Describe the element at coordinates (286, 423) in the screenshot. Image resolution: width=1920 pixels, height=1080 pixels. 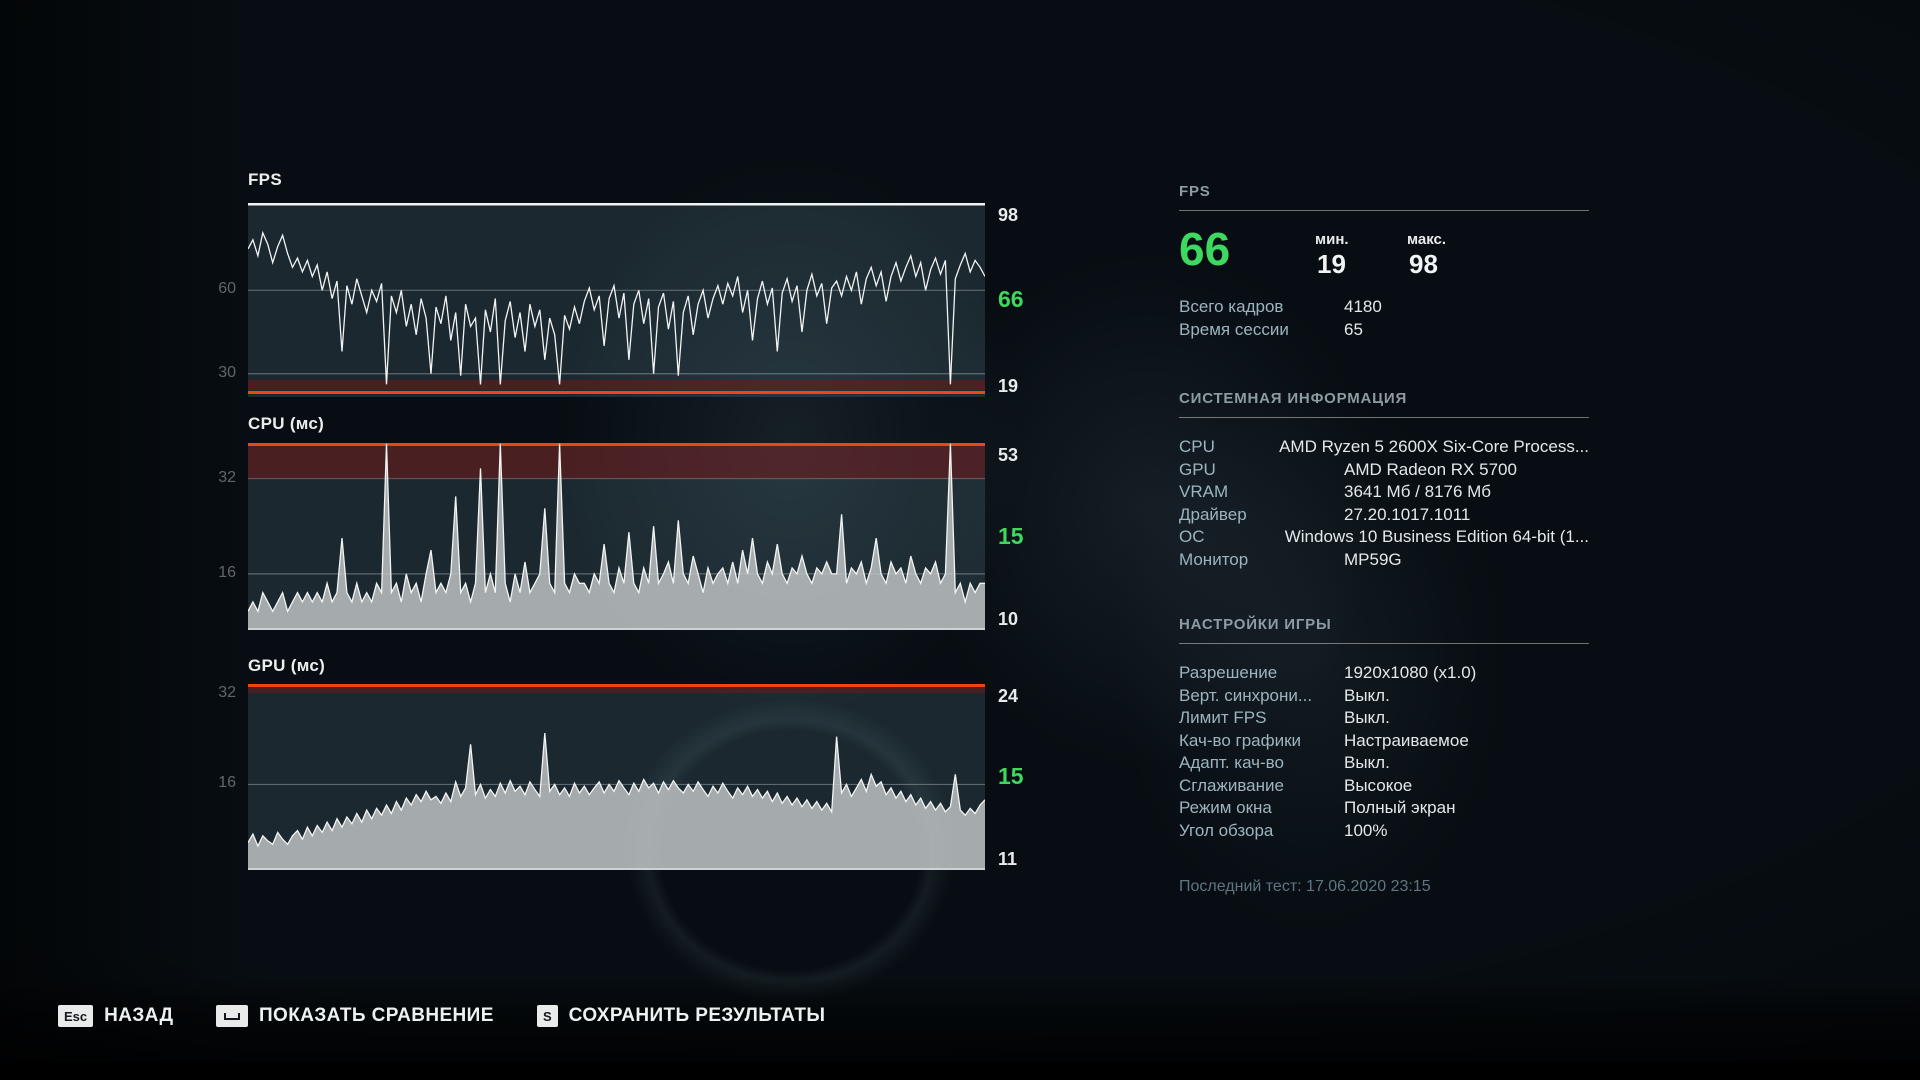
I see `chart-title: CPU (мс)` at that location.